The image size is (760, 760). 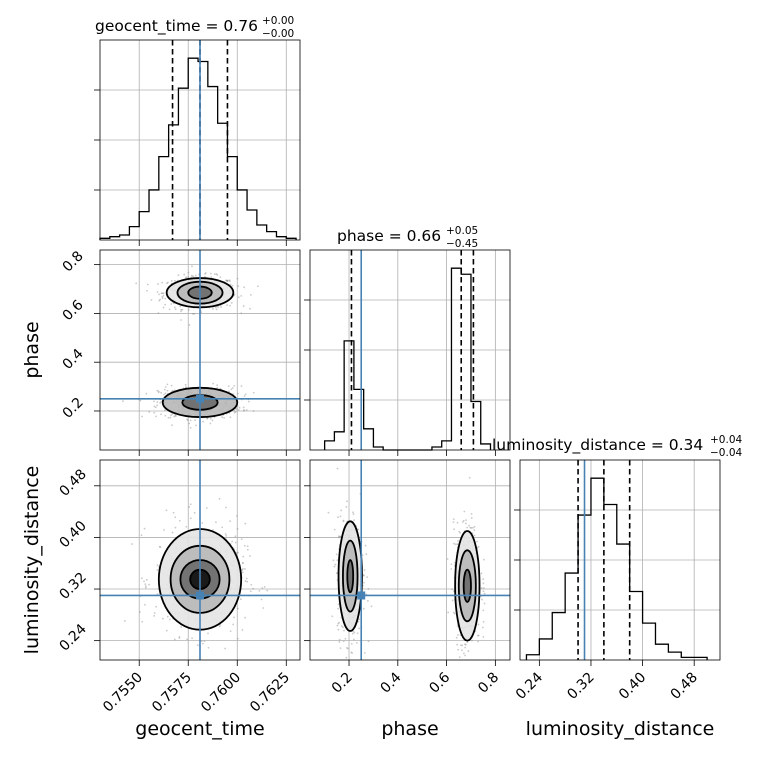 I want to click on scatter-panel-content, so click(x=200, y=560).